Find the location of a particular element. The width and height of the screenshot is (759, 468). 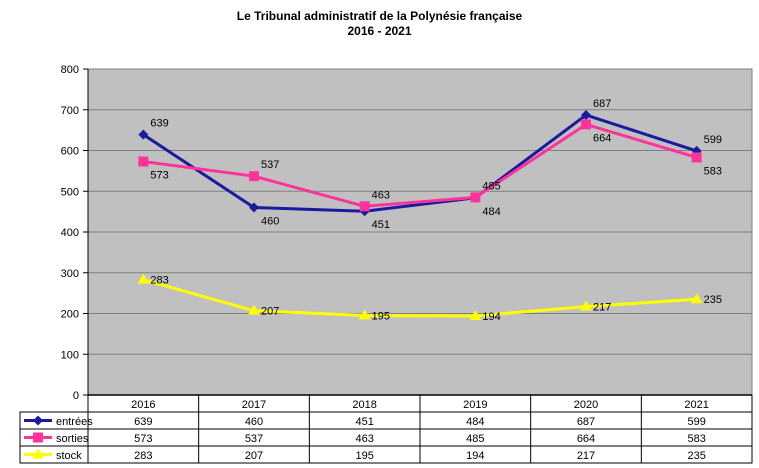

series-line-stock is located at coordinates (419, 298).